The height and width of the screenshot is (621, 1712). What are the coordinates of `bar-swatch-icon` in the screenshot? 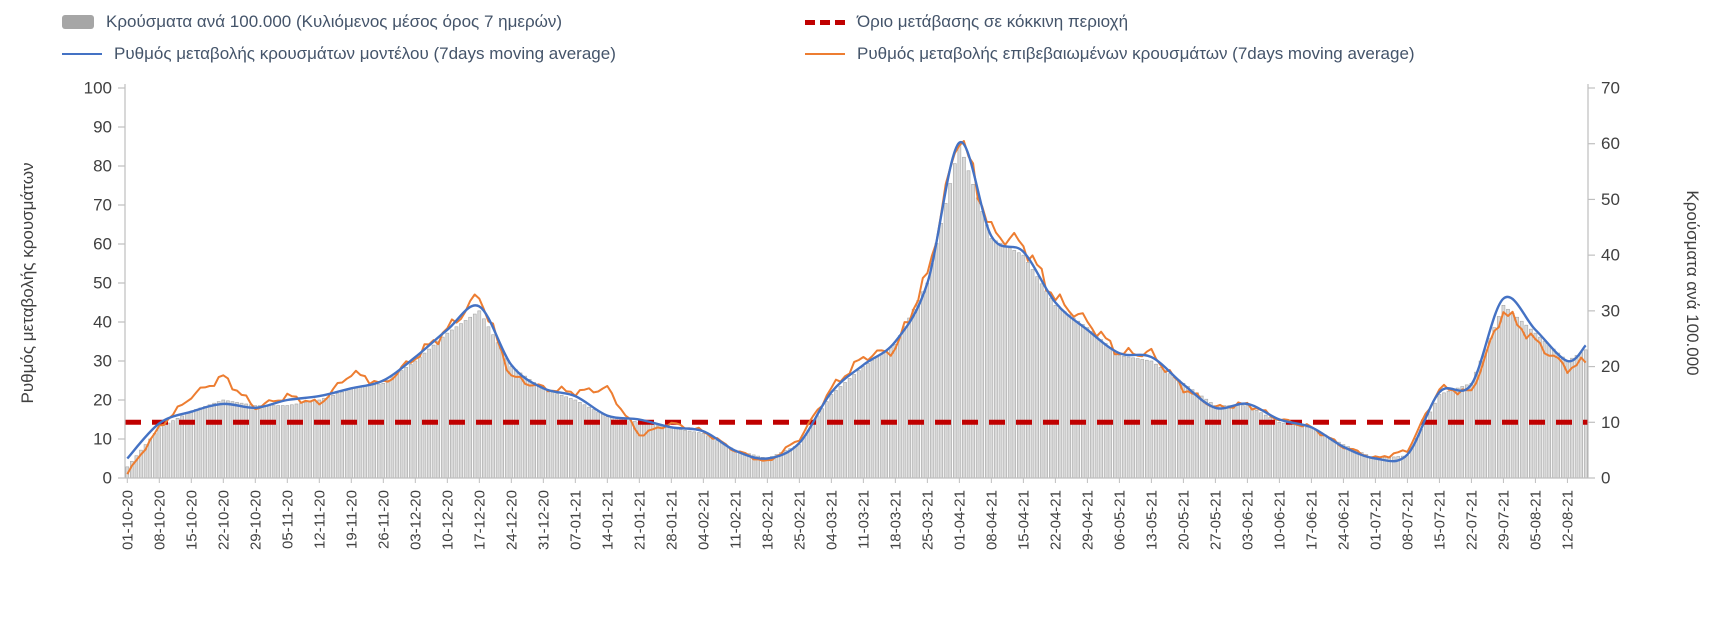 It's located at (78, 22).